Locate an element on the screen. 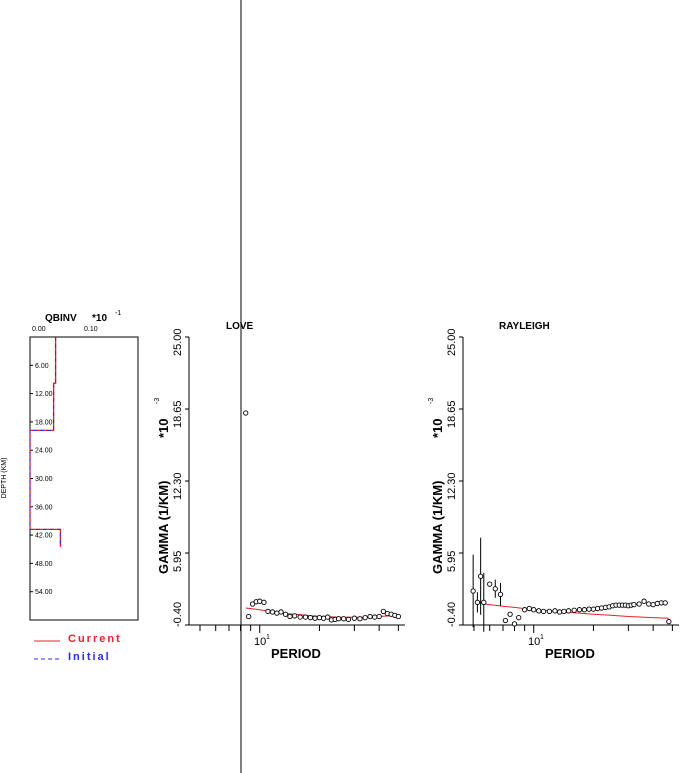  love-y-tick-label: 12.30 is located at coordinates (178, 486).